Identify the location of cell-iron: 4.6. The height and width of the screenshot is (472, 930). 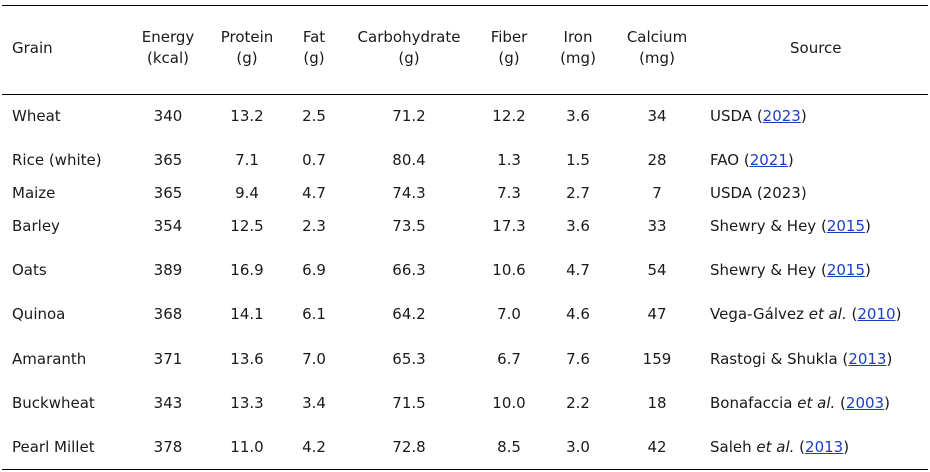
(578, 314).